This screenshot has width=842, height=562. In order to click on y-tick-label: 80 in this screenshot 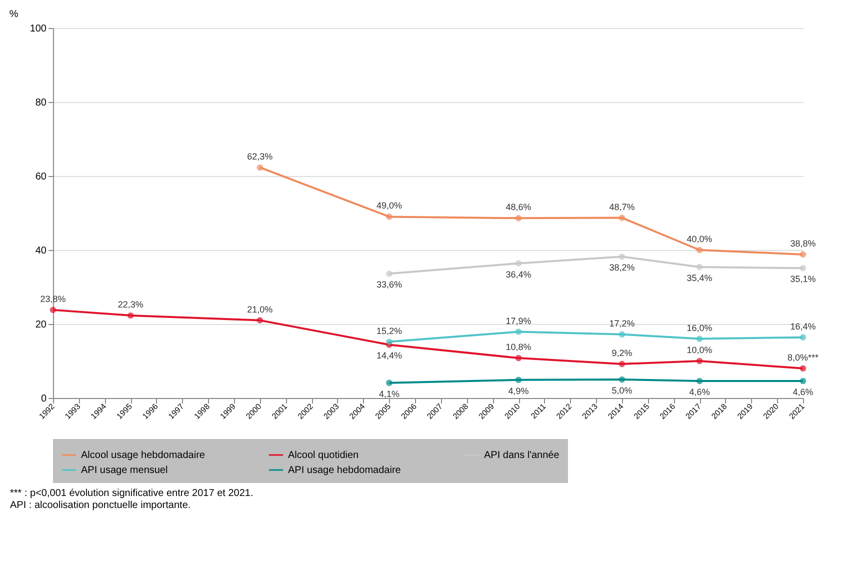, I will do `click(41, 103)`.